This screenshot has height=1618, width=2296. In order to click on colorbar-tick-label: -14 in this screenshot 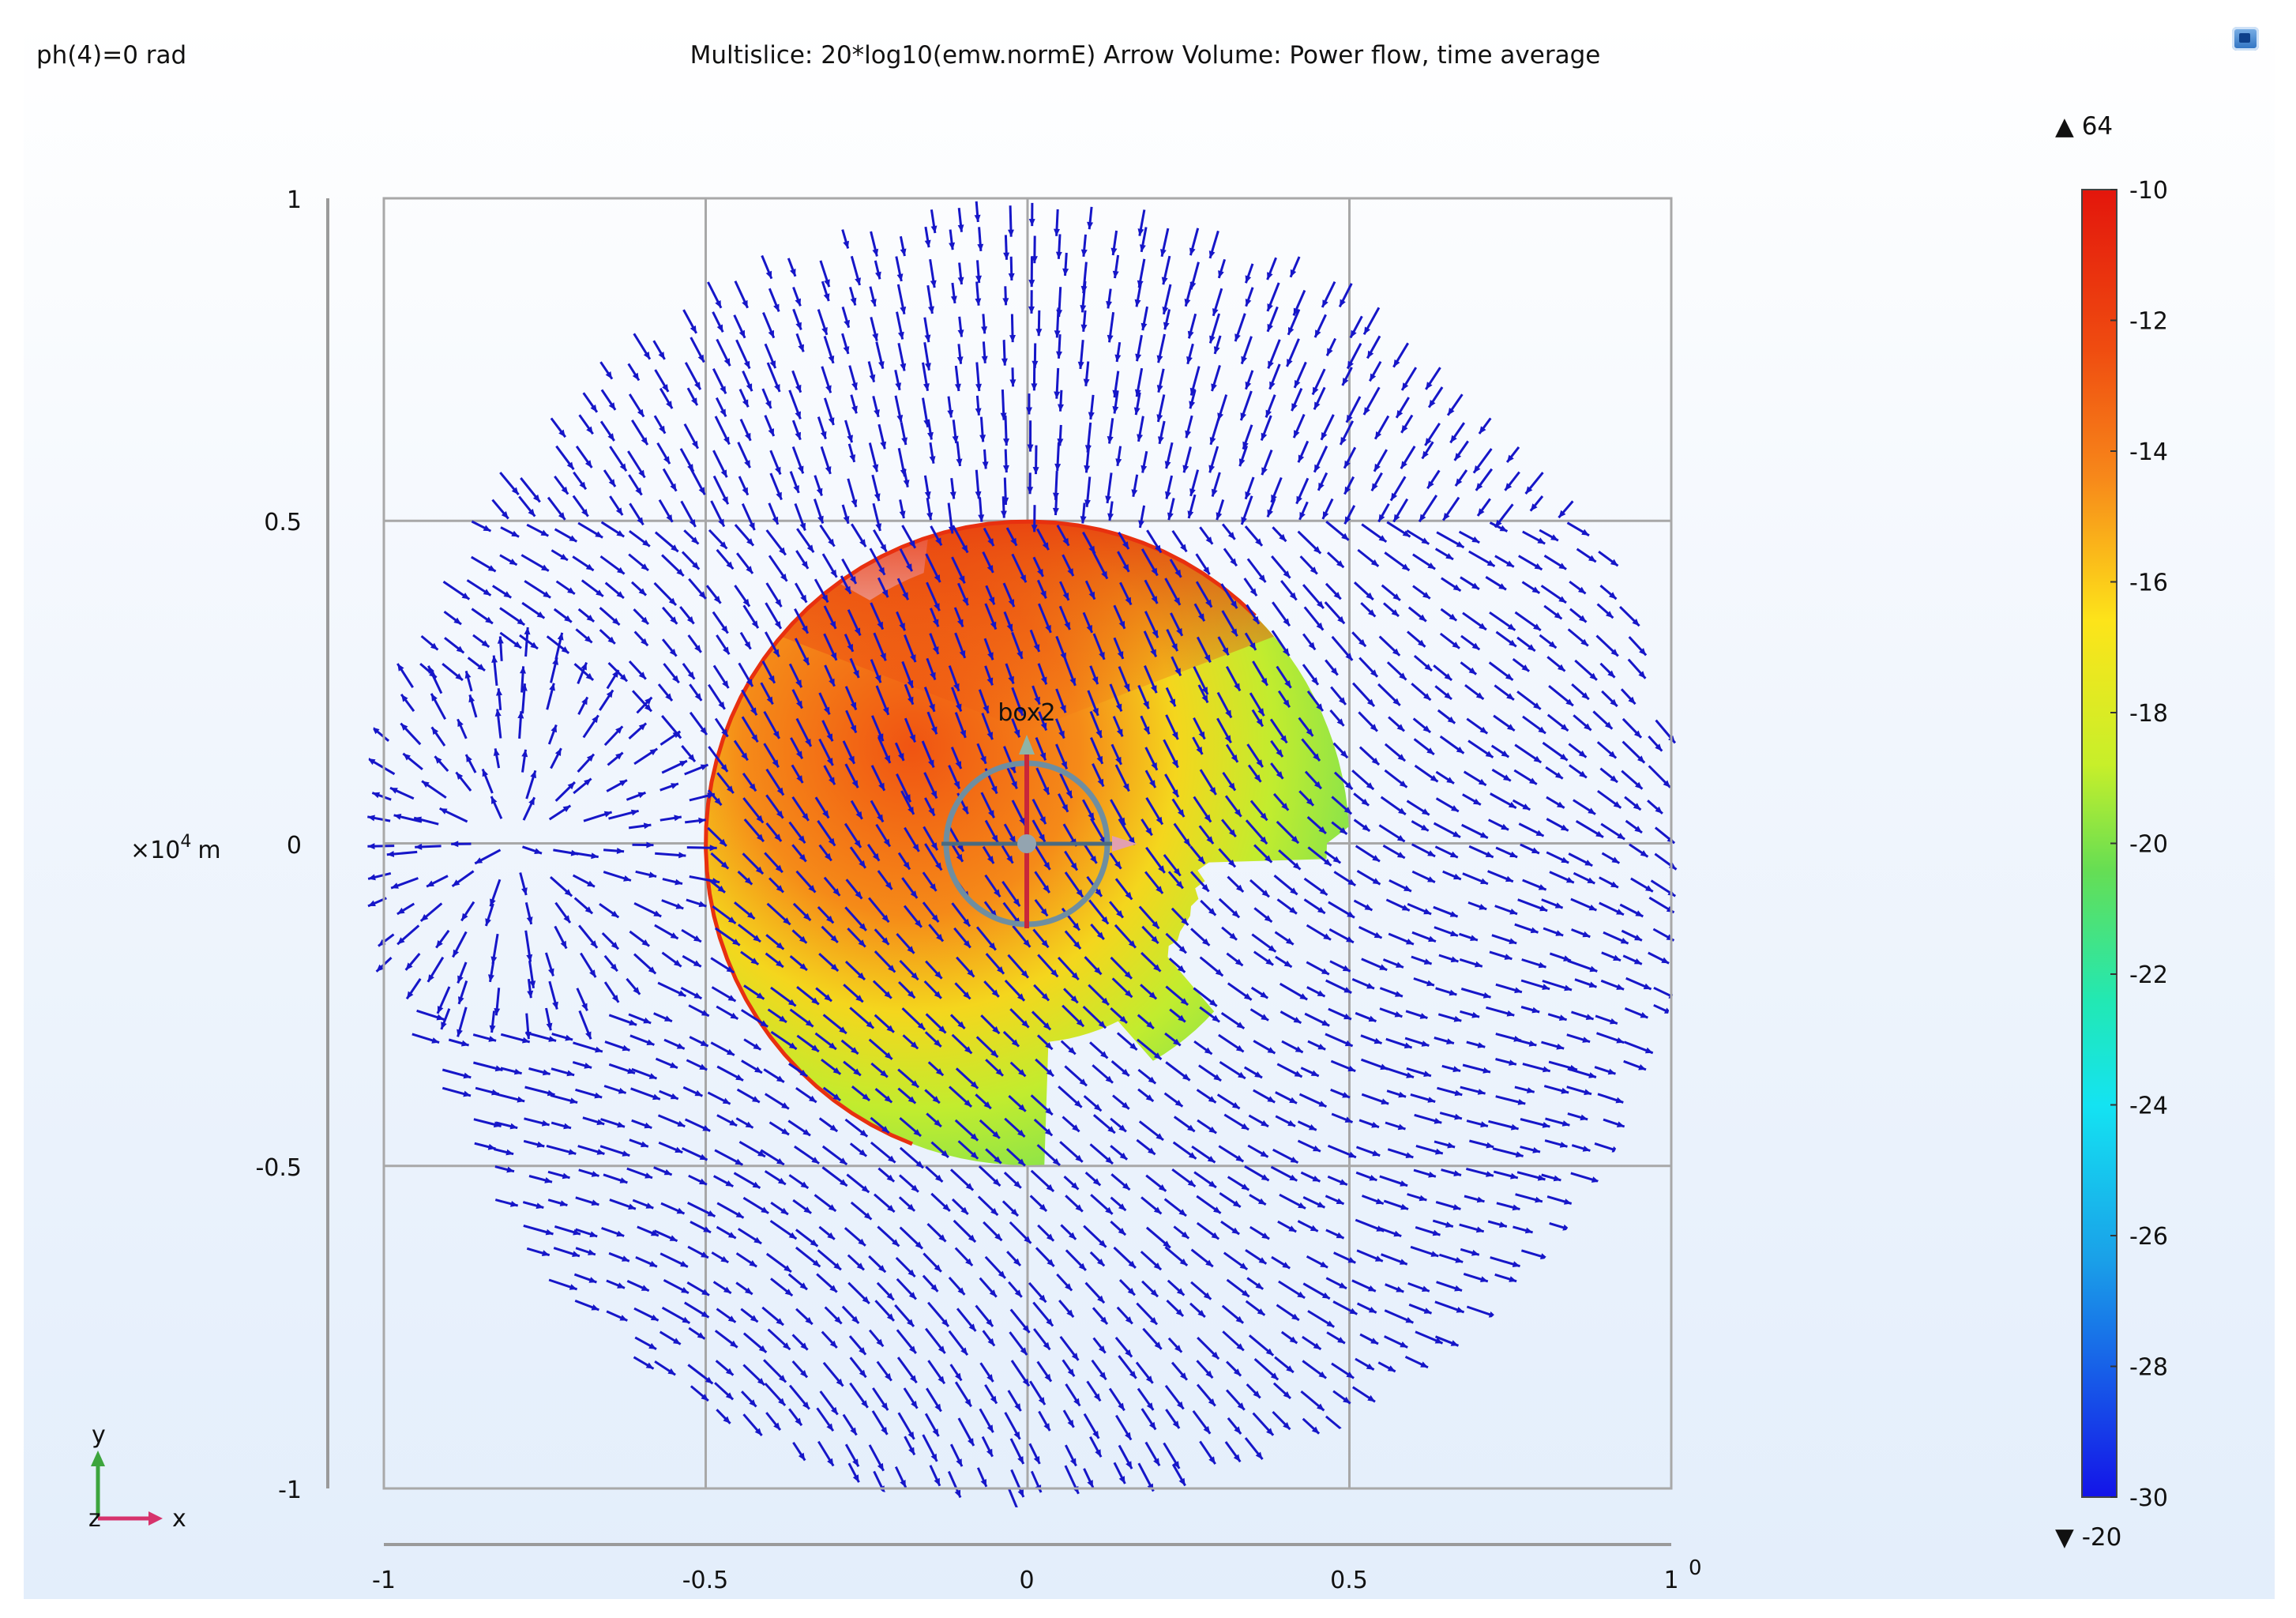, I will do `click(2148, 452)`.